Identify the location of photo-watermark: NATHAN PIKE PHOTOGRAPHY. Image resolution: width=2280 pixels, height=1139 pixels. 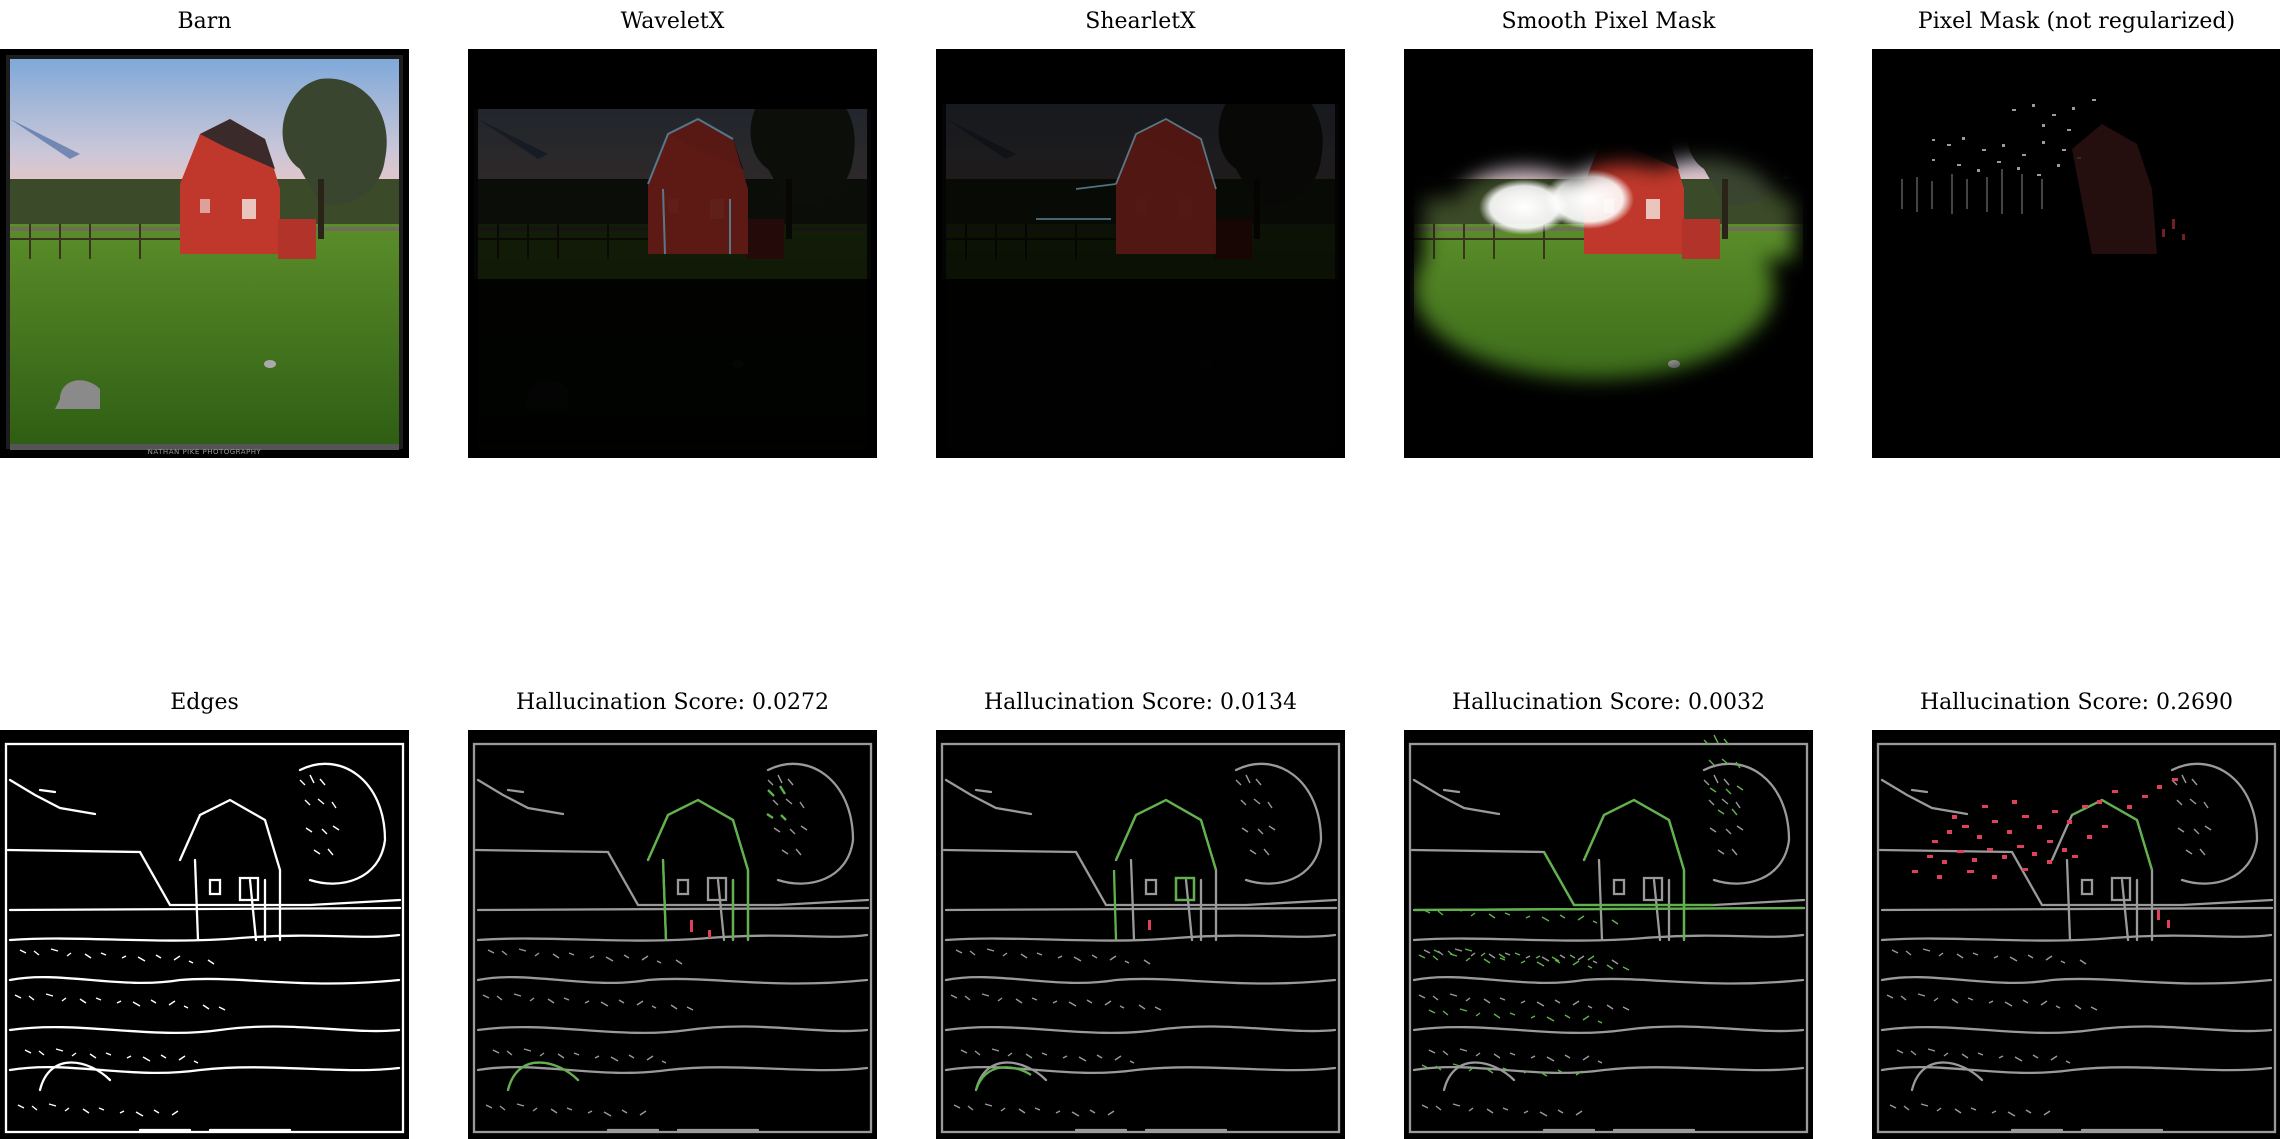
(204, 452).